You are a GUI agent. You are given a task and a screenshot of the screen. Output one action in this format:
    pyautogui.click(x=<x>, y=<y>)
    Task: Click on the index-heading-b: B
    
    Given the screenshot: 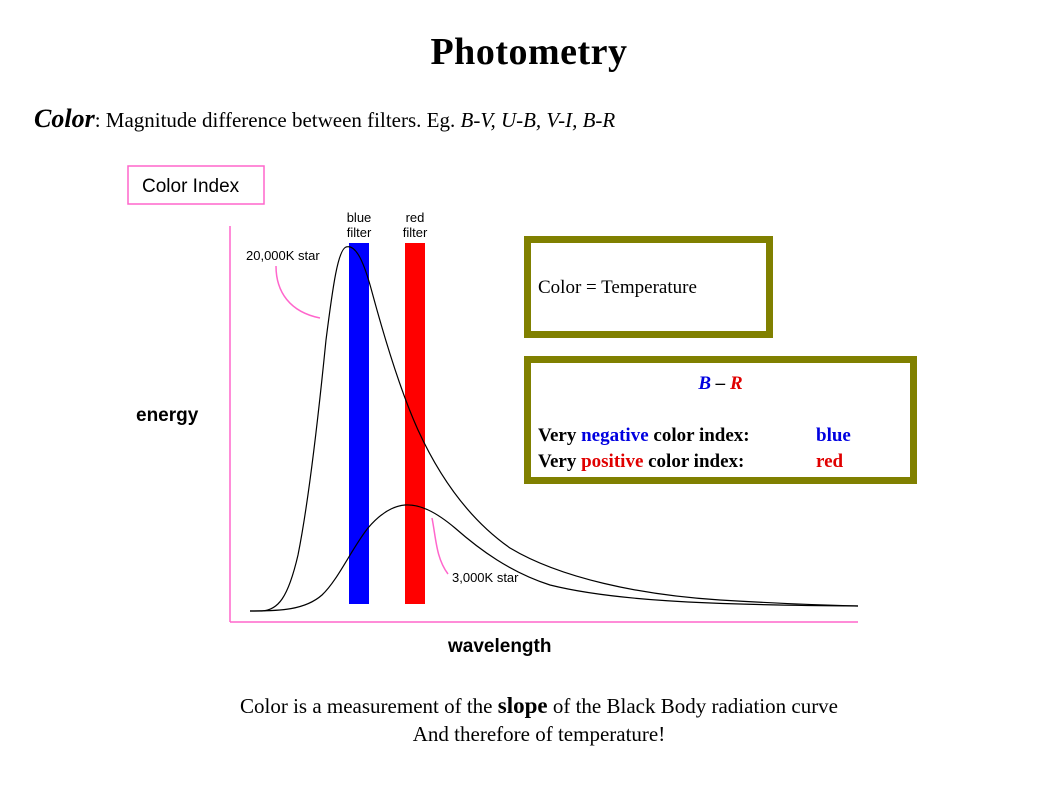 What is the action you would take?
    pyautogui.click(x=704, y=383)
    